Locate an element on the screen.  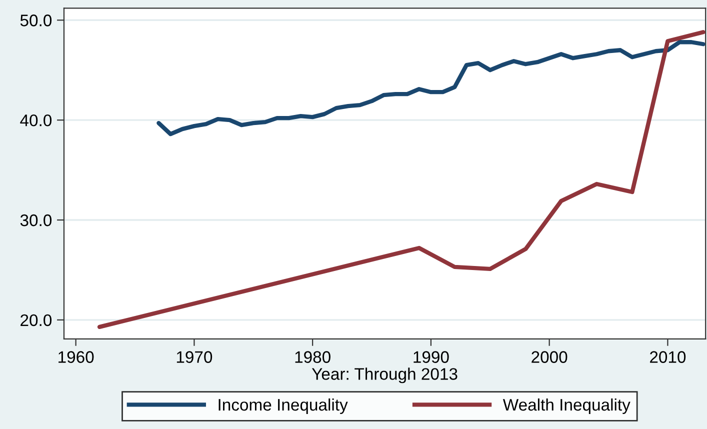
legend-label: Wealth Inequality is located at coordinates (566, 406).